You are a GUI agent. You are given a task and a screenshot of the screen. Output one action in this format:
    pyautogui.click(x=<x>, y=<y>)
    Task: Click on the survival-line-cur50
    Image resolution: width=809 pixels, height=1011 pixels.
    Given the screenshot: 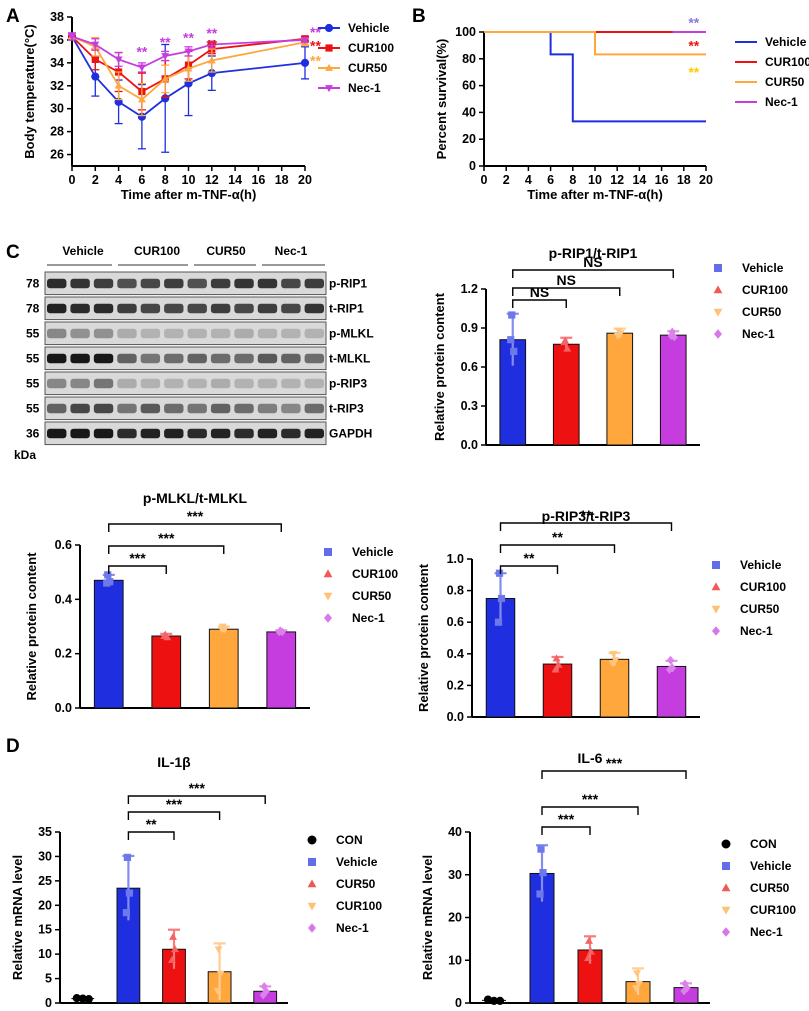 What is the action you would take?
    pyautogui.click(x=595, y=43)
    